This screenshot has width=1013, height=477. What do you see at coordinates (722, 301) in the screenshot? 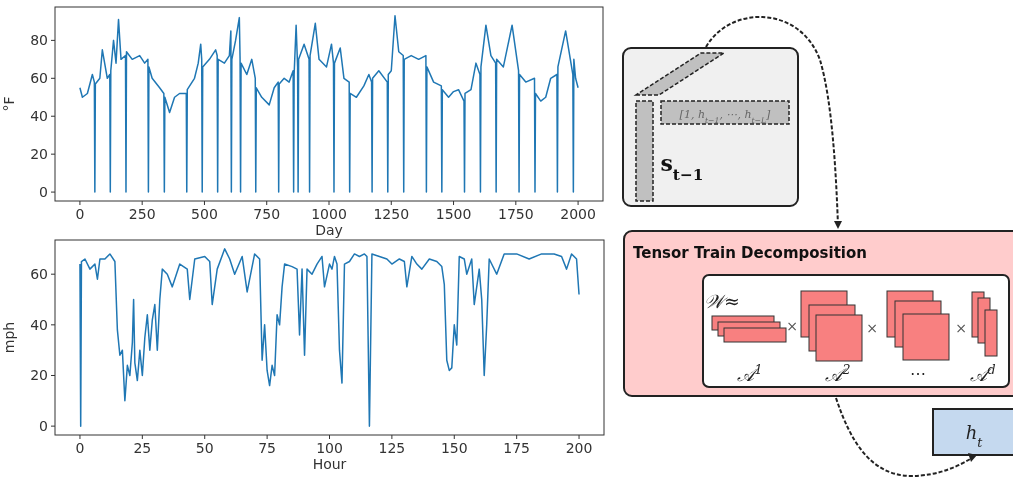
I see `text: 𝒲≈` at bounding box center [722, 301].